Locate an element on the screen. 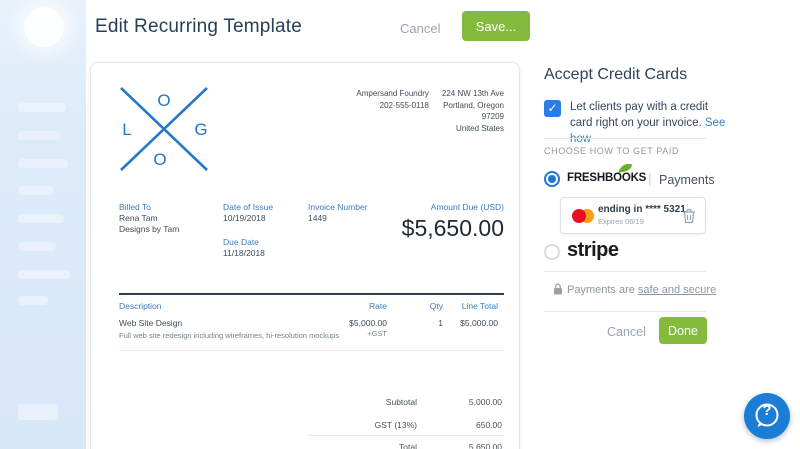  col-header-qty: Qty is located at coordinates (436, 306).